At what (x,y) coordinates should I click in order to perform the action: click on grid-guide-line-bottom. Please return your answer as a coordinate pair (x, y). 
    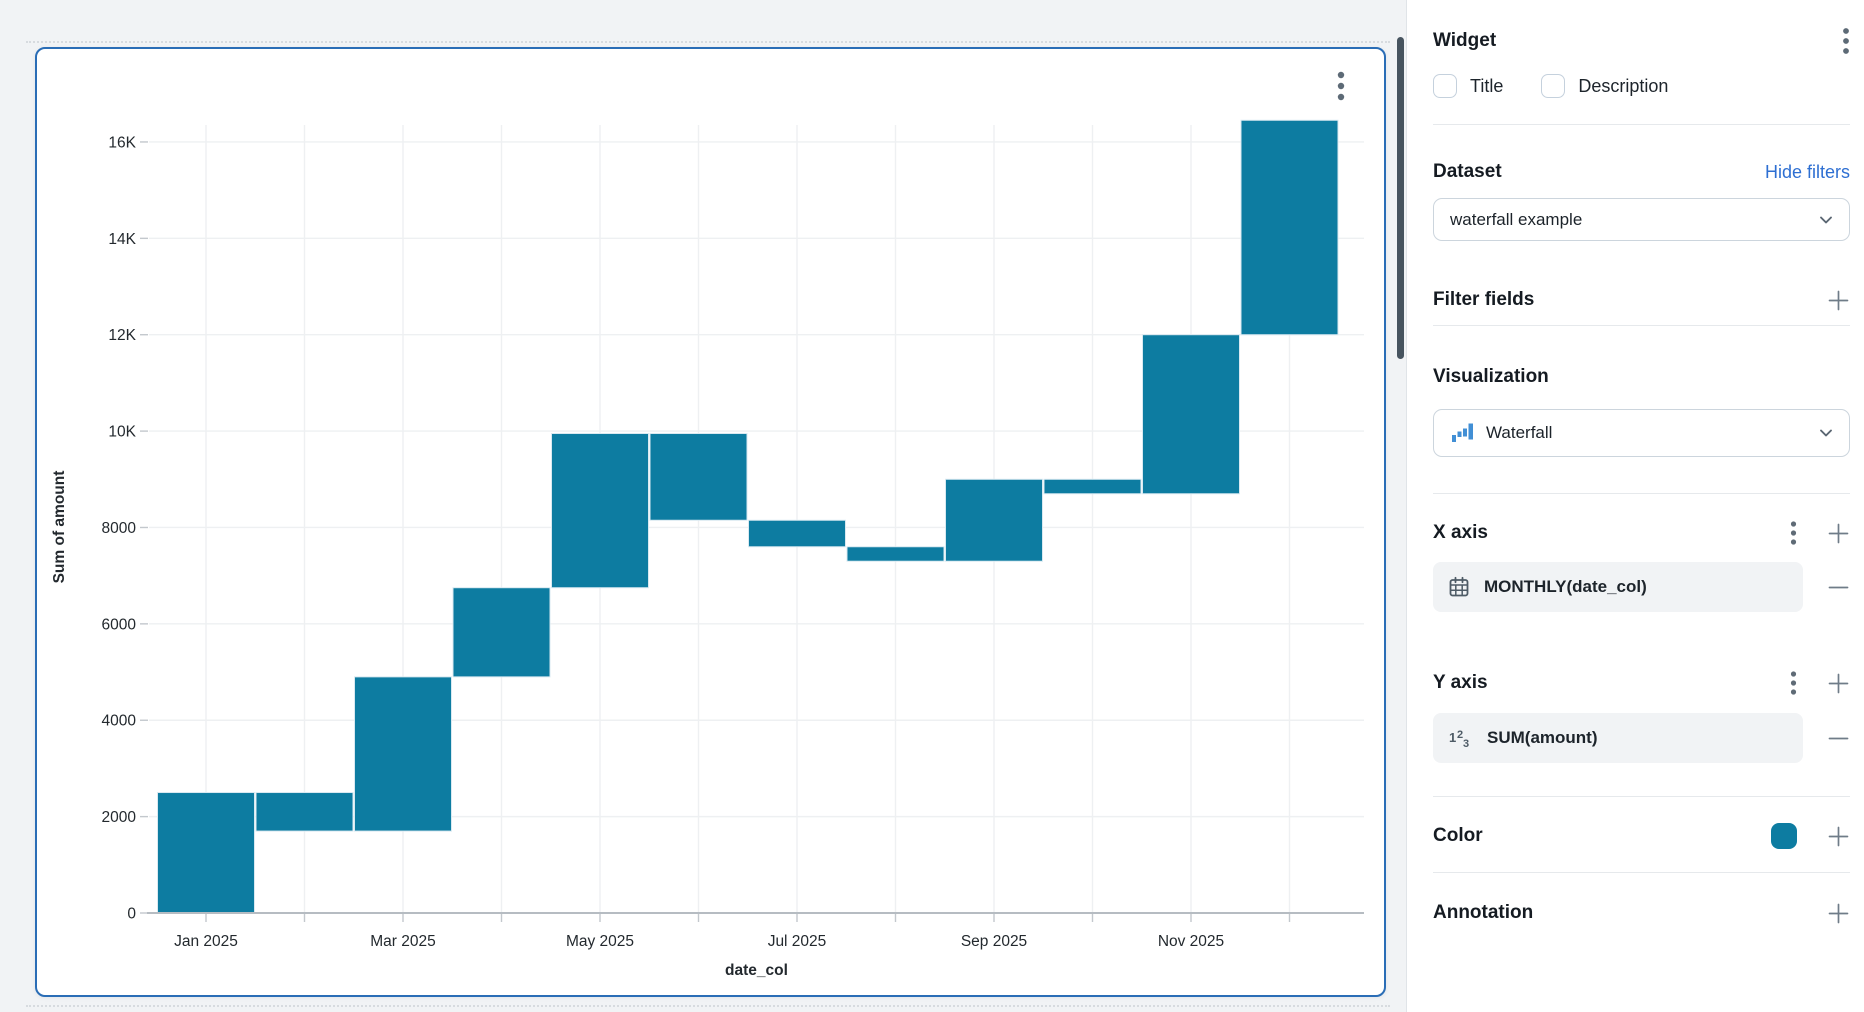
    Looking at the image, I should click on (708, 1006).